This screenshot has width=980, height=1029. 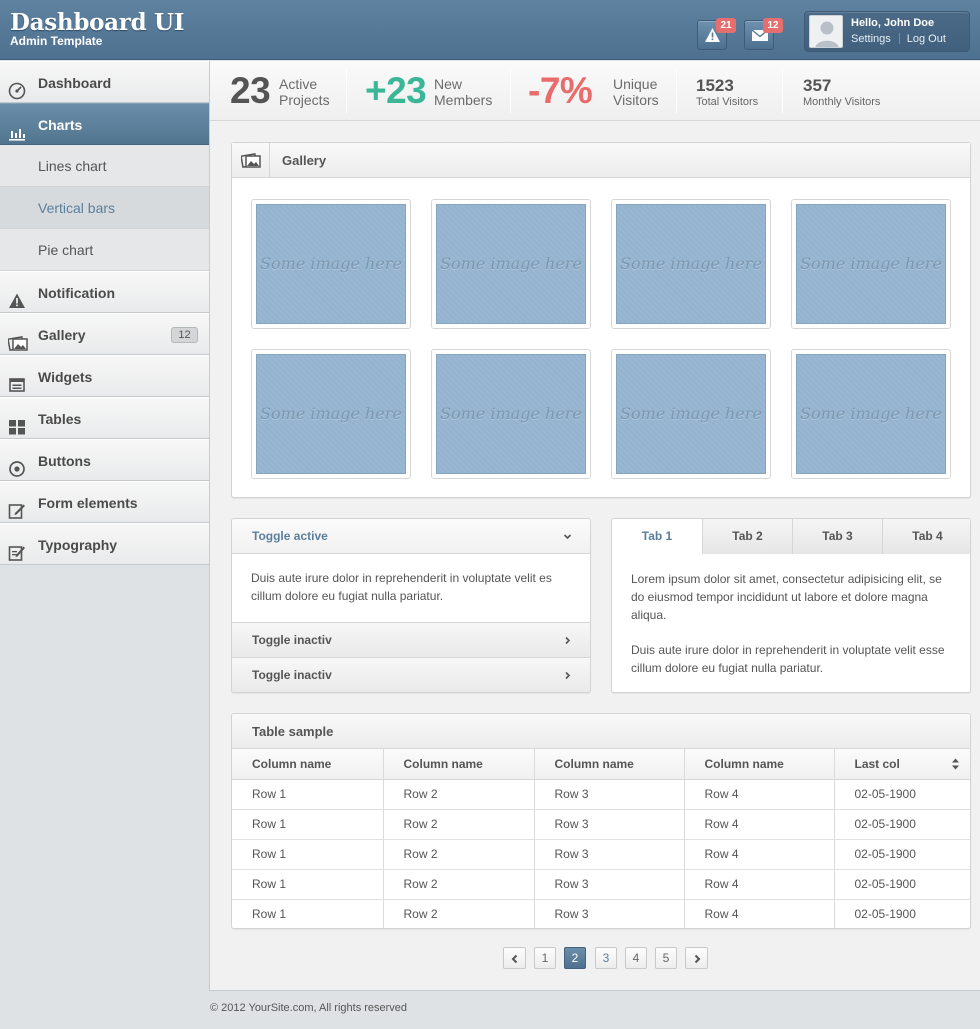 What do you see at coordinates (104, 166) in the screenshot?
I see `sidebar-subitem-lines-chart: Lines chart` at bounding box center [104, 166].